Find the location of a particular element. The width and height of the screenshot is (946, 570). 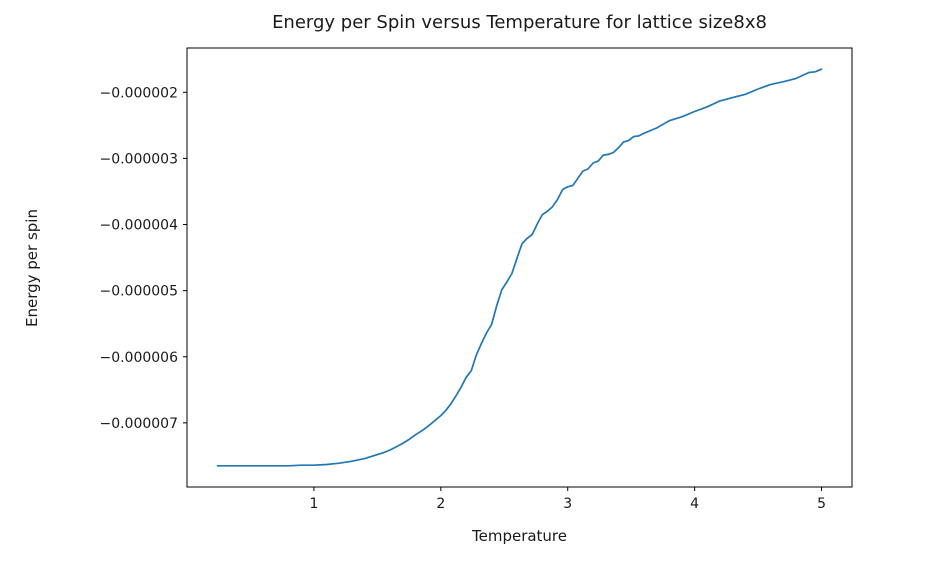

y-tick-label: −0.000007 is located at coordinates (138, 424).